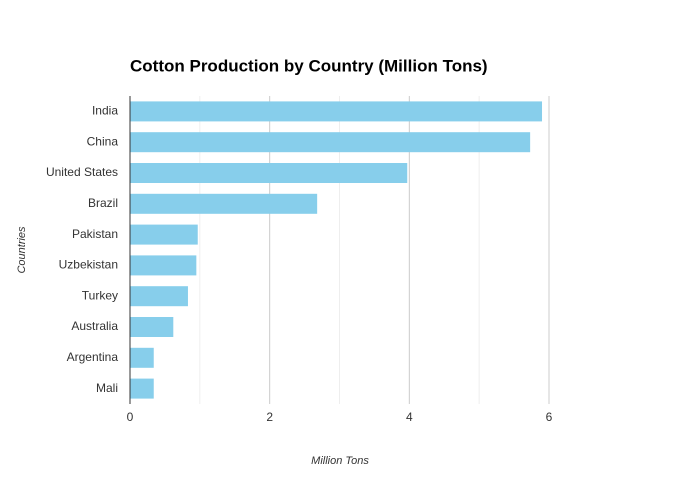 The height and width of the screenshot is (500, 680). I want to click on y-tick-label: Argentina, so click(93, 357).